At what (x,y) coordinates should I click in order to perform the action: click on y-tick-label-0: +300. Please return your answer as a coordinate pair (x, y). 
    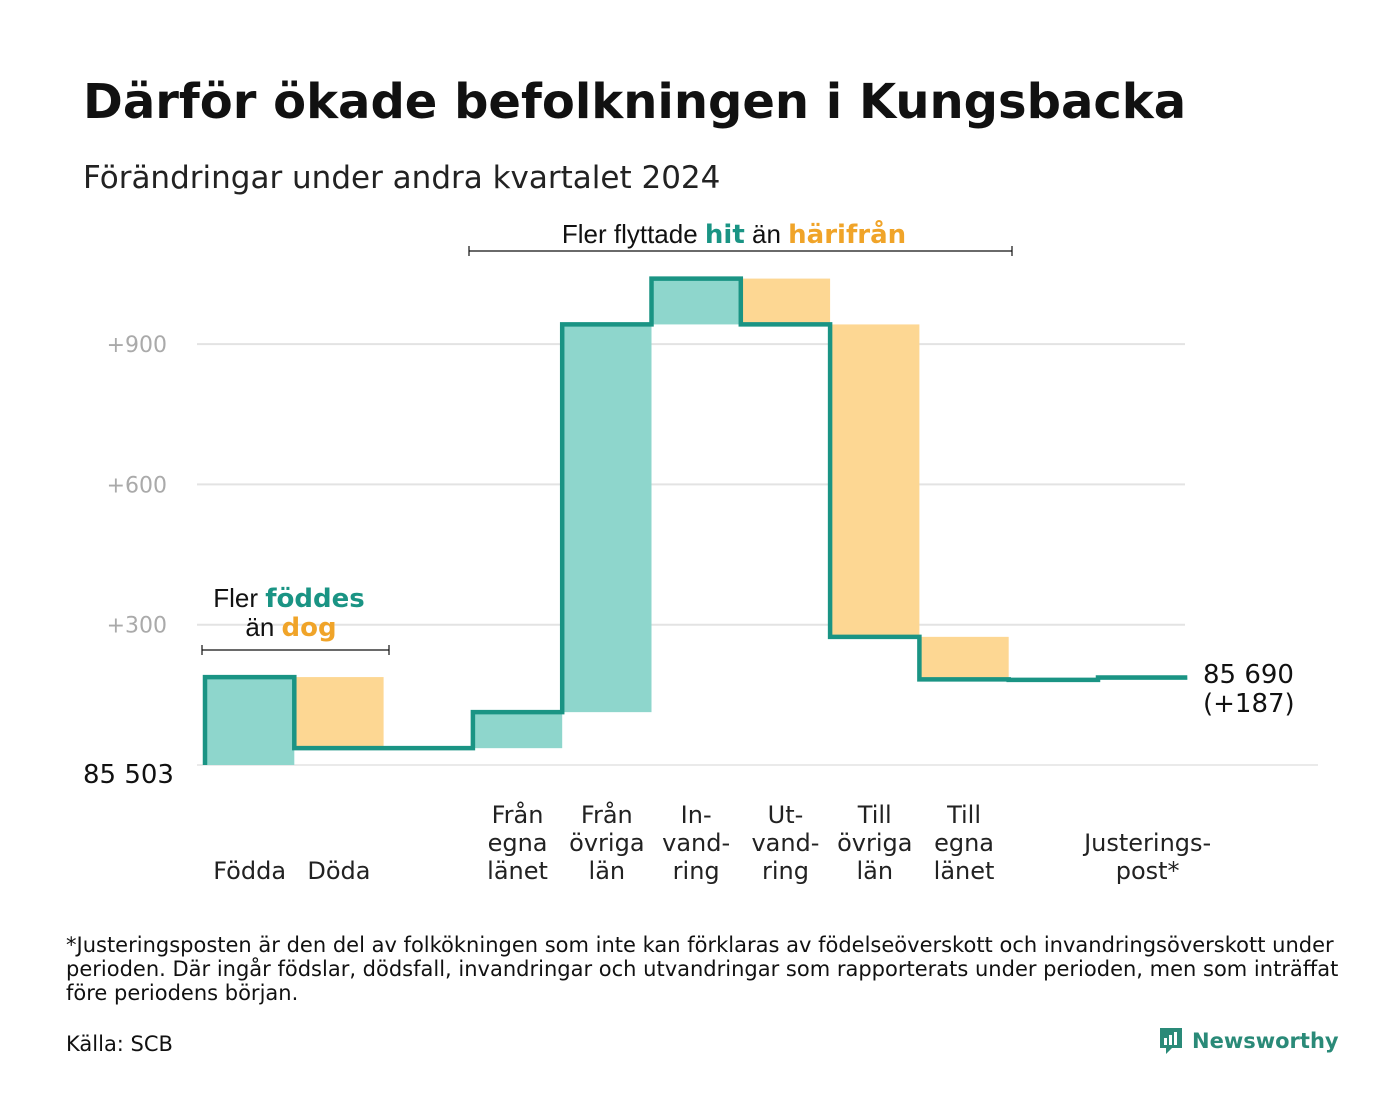
    Looking at the image, I should click on (137, 626).